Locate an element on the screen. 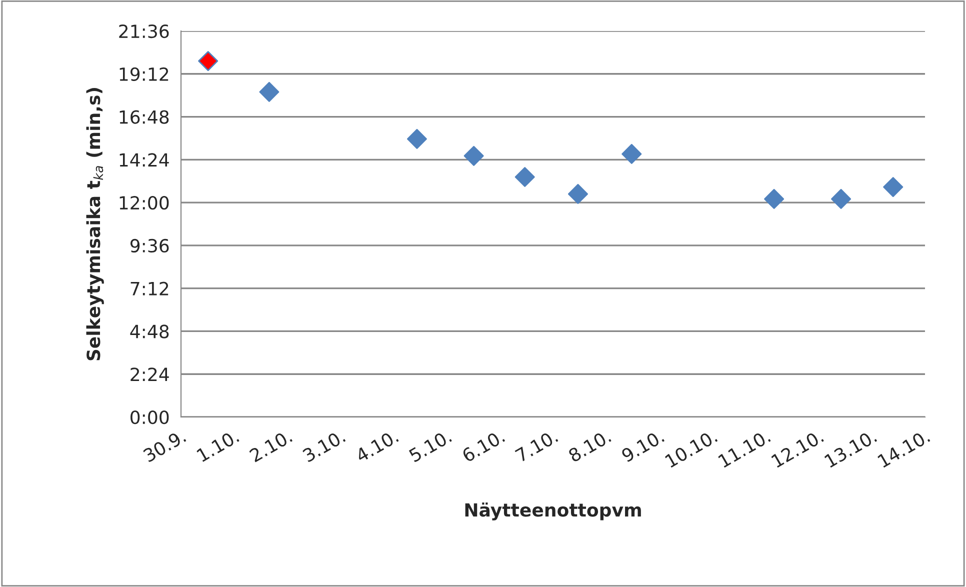  x-tick-label: 9.10. is located at coordinates (642, 446).